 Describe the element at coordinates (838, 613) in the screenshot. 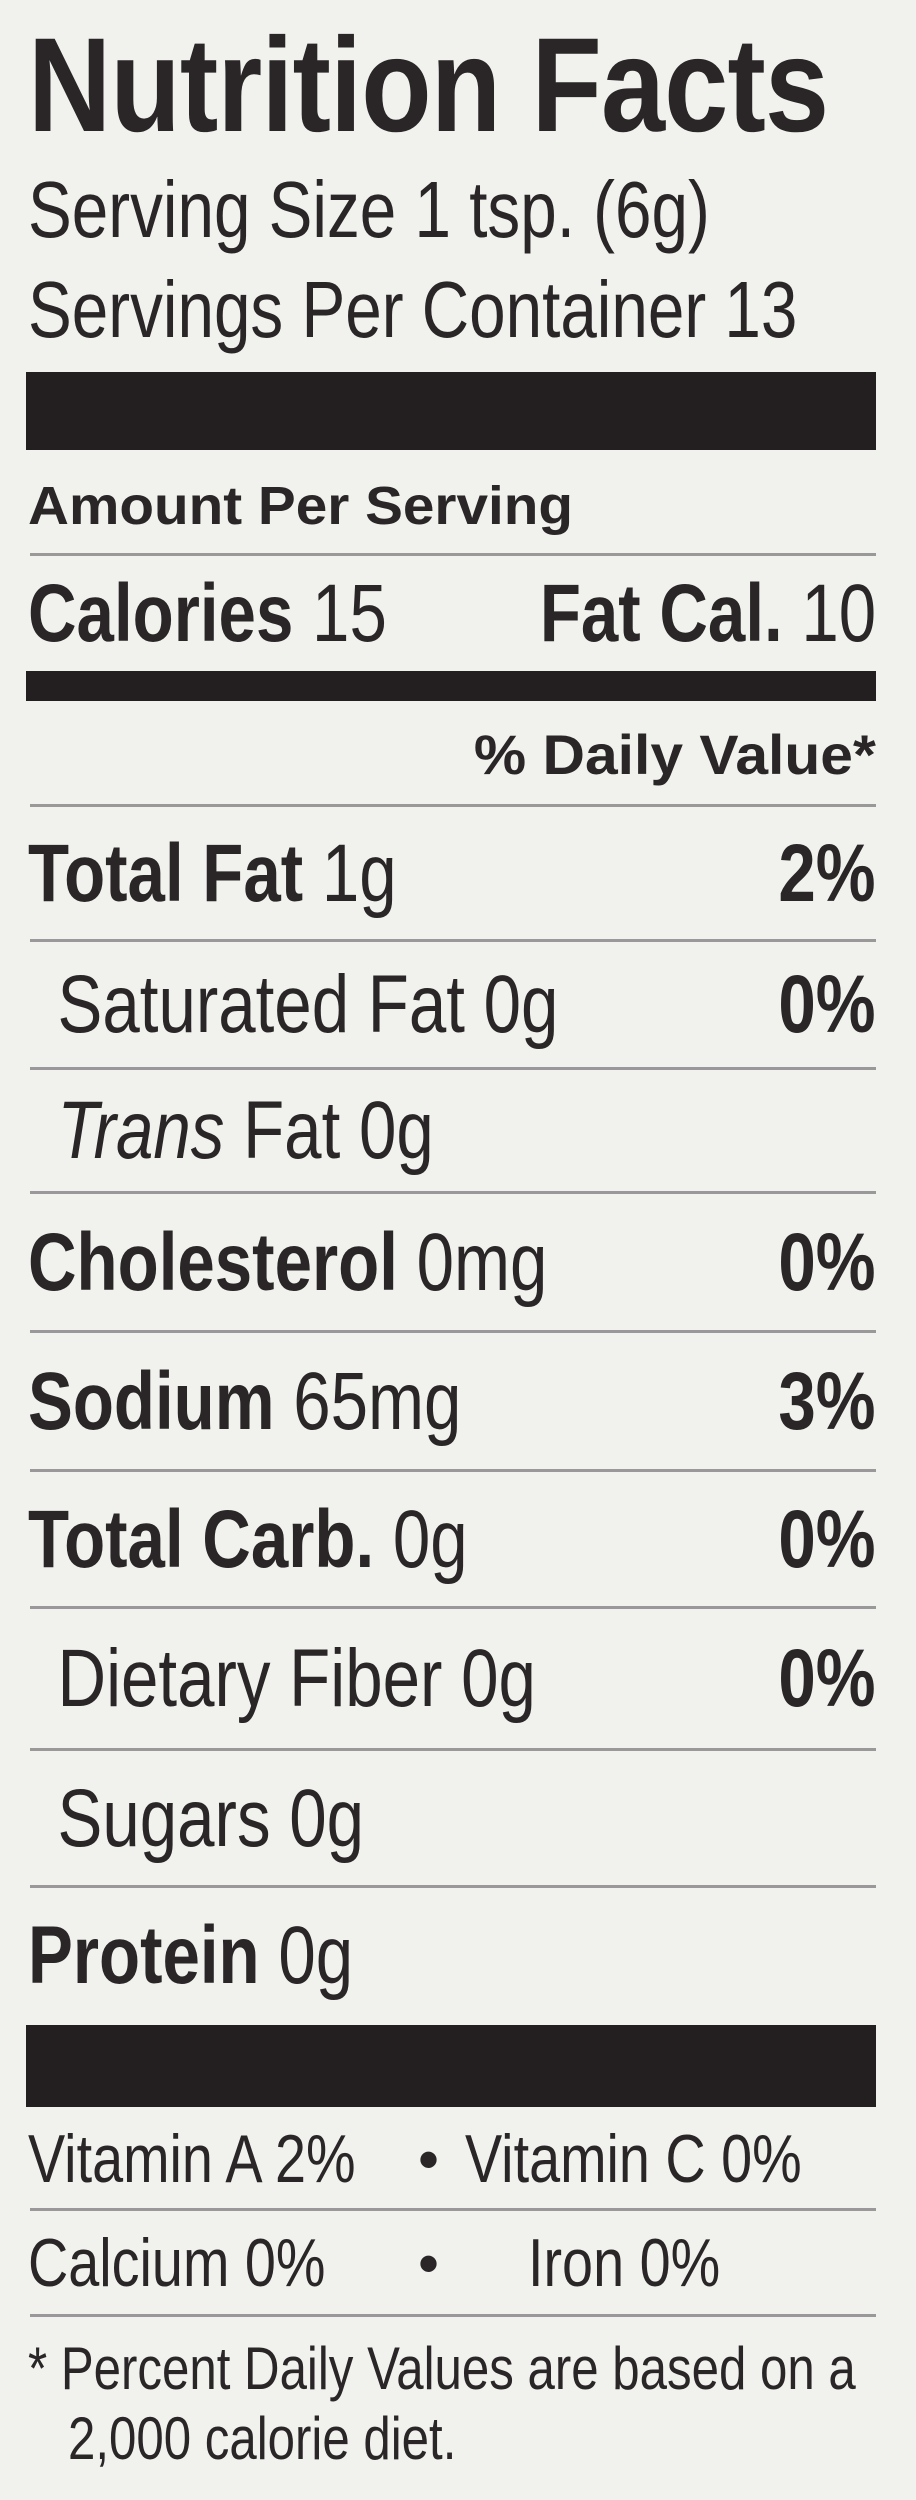

I see `fat-calories-value: 10` at that location.